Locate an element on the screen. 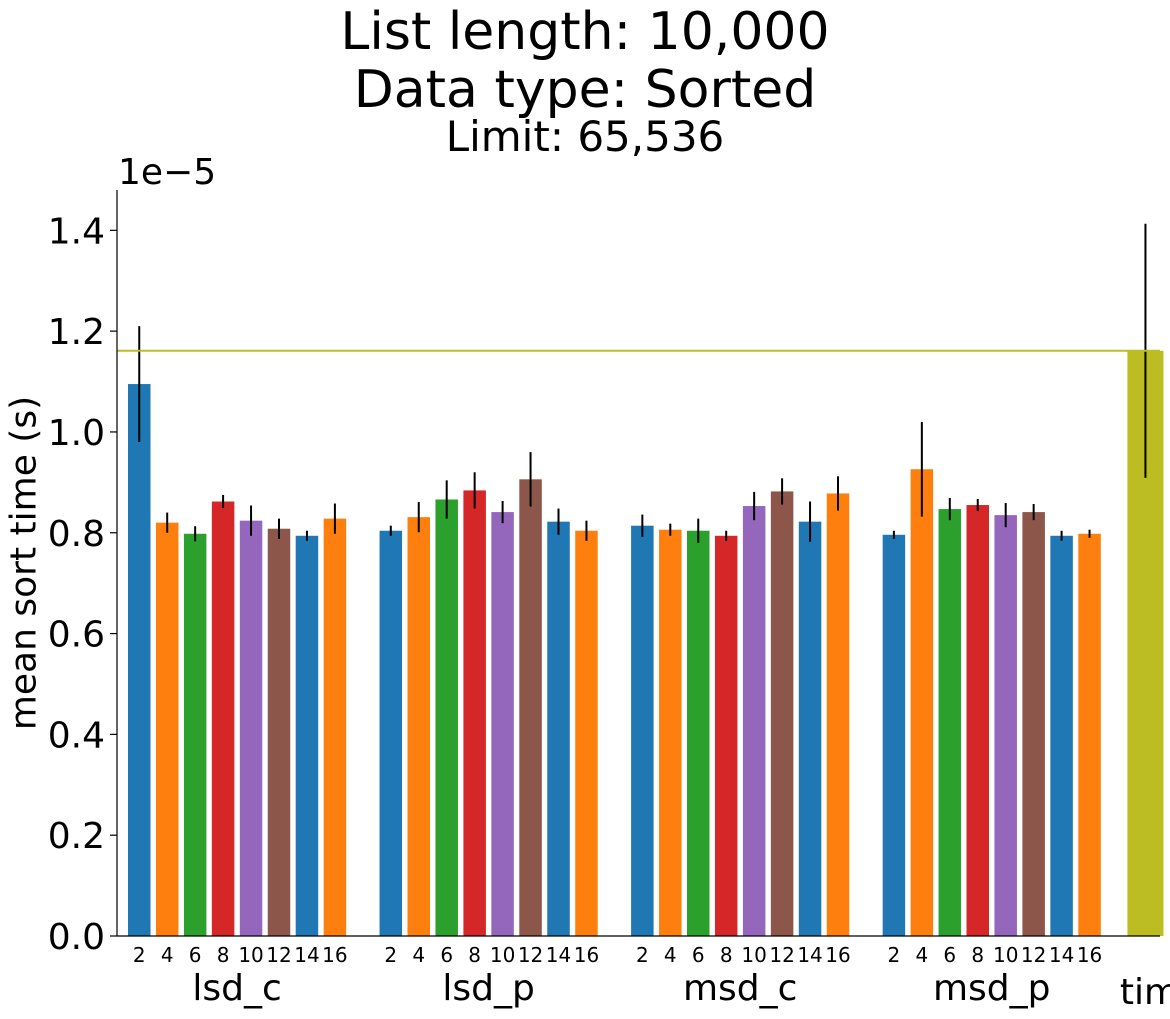 This screenshot has width=1170, height=1019. x-tick-label-msd_c-4: 4 is located at coordinates (670, 955).